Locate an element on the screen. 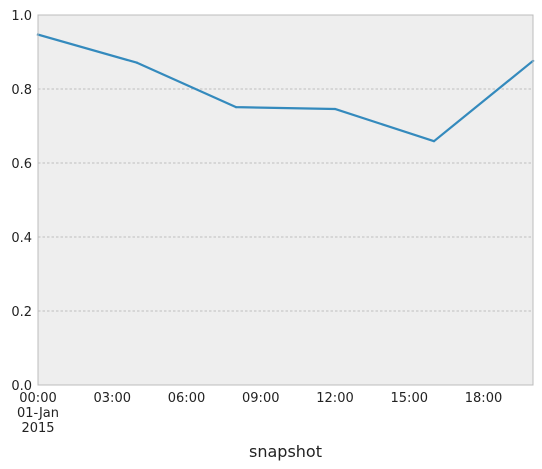 This screenshot has width=542, height=469. x-tick-label: 12:00 is located at coordinates (334, 398).